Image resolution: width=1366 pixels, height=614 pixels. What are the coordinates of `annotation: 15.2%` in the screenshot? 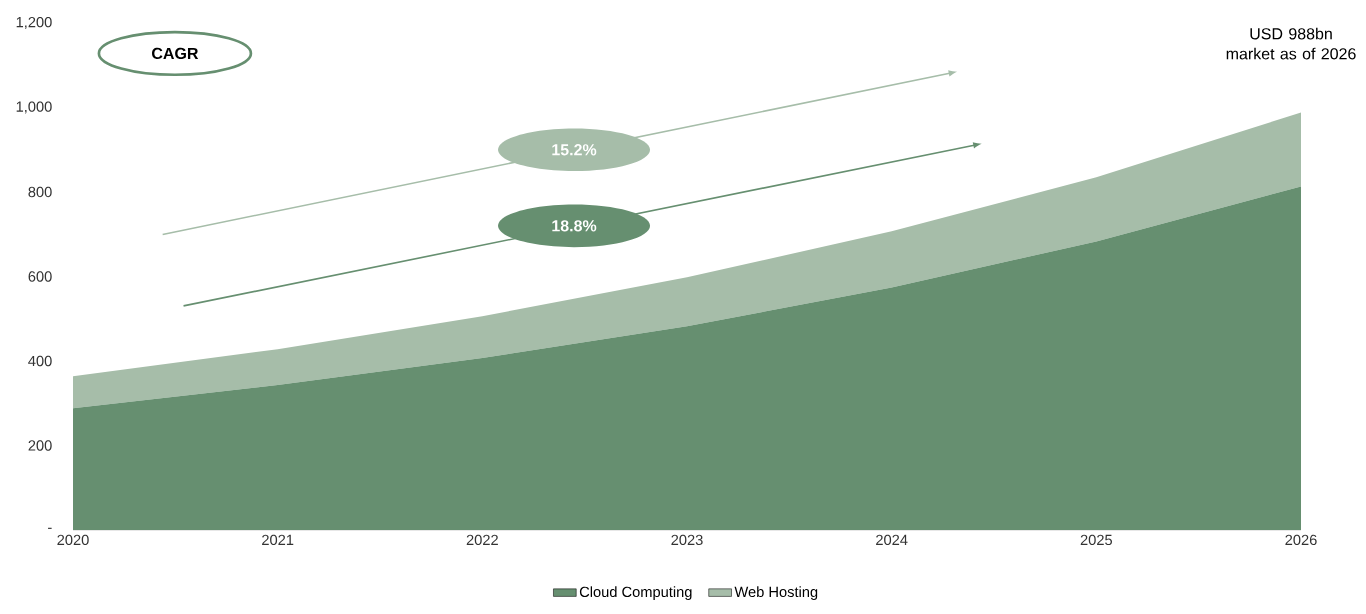 It's located at (574, 150).